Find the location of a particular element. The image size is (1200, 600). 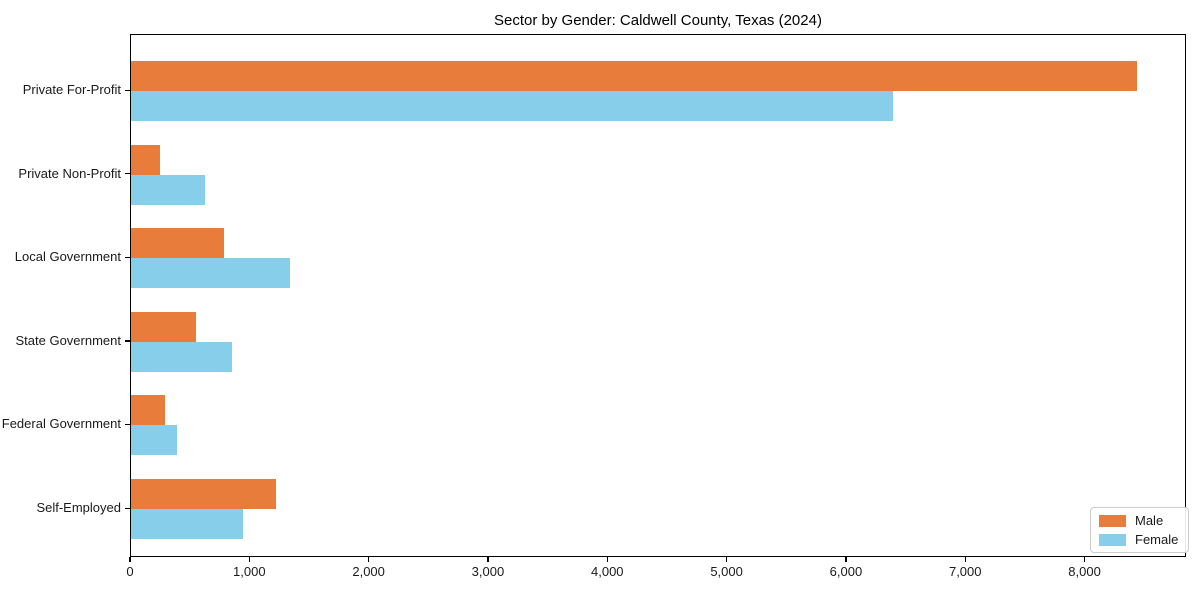

x-tick-label-8: 8,000 is located at coordinates (1084, 571).